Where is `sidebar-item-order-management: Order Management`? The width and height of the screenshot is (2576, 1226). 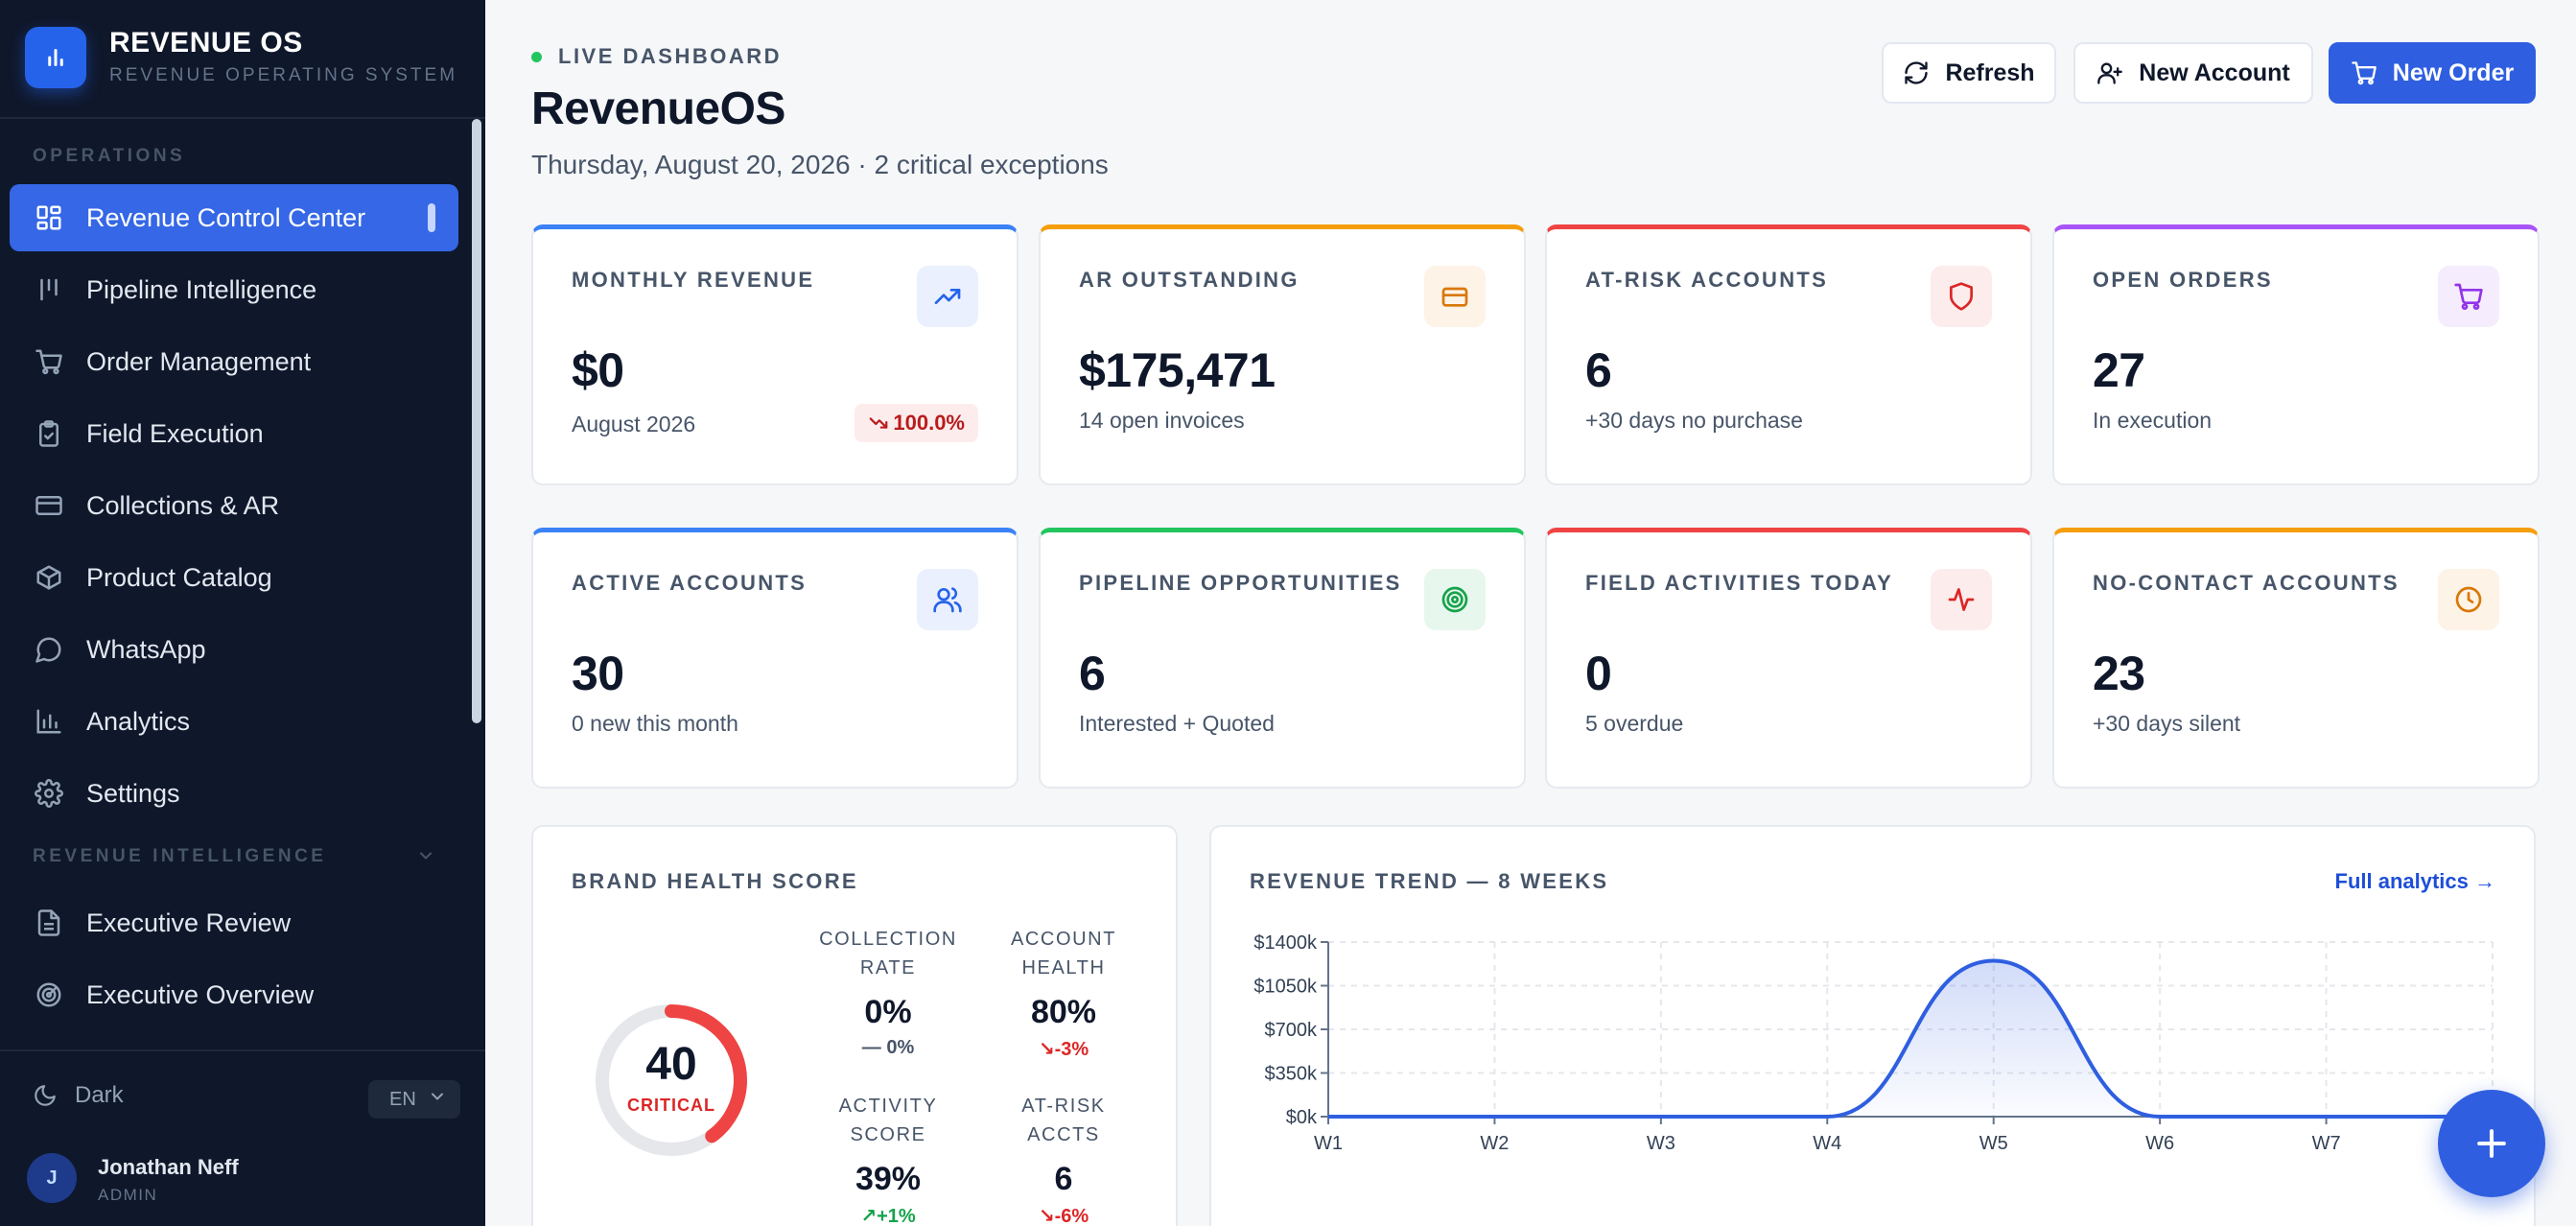 sidebar-item-order-management: Order Management is located at coordinates (234, 361).